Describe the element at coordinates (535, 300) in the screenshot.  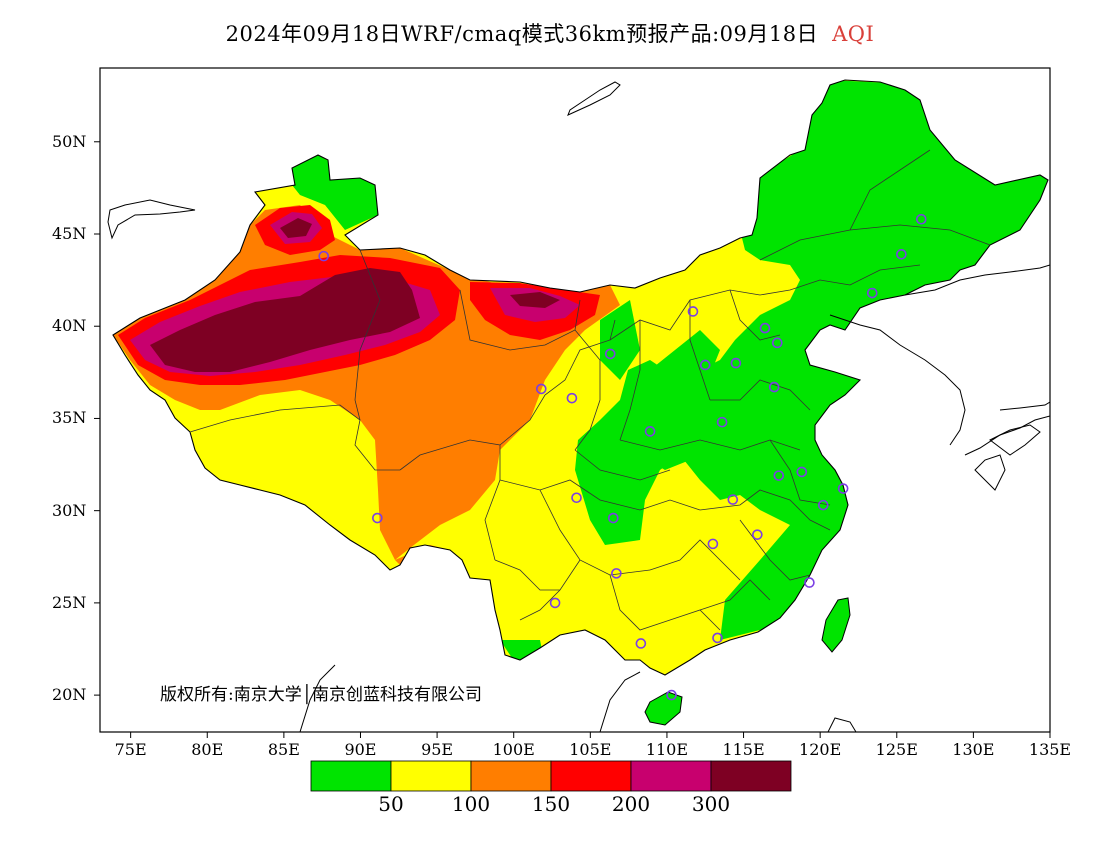
I see `aqi-zone-darkred-gansu` at that location.